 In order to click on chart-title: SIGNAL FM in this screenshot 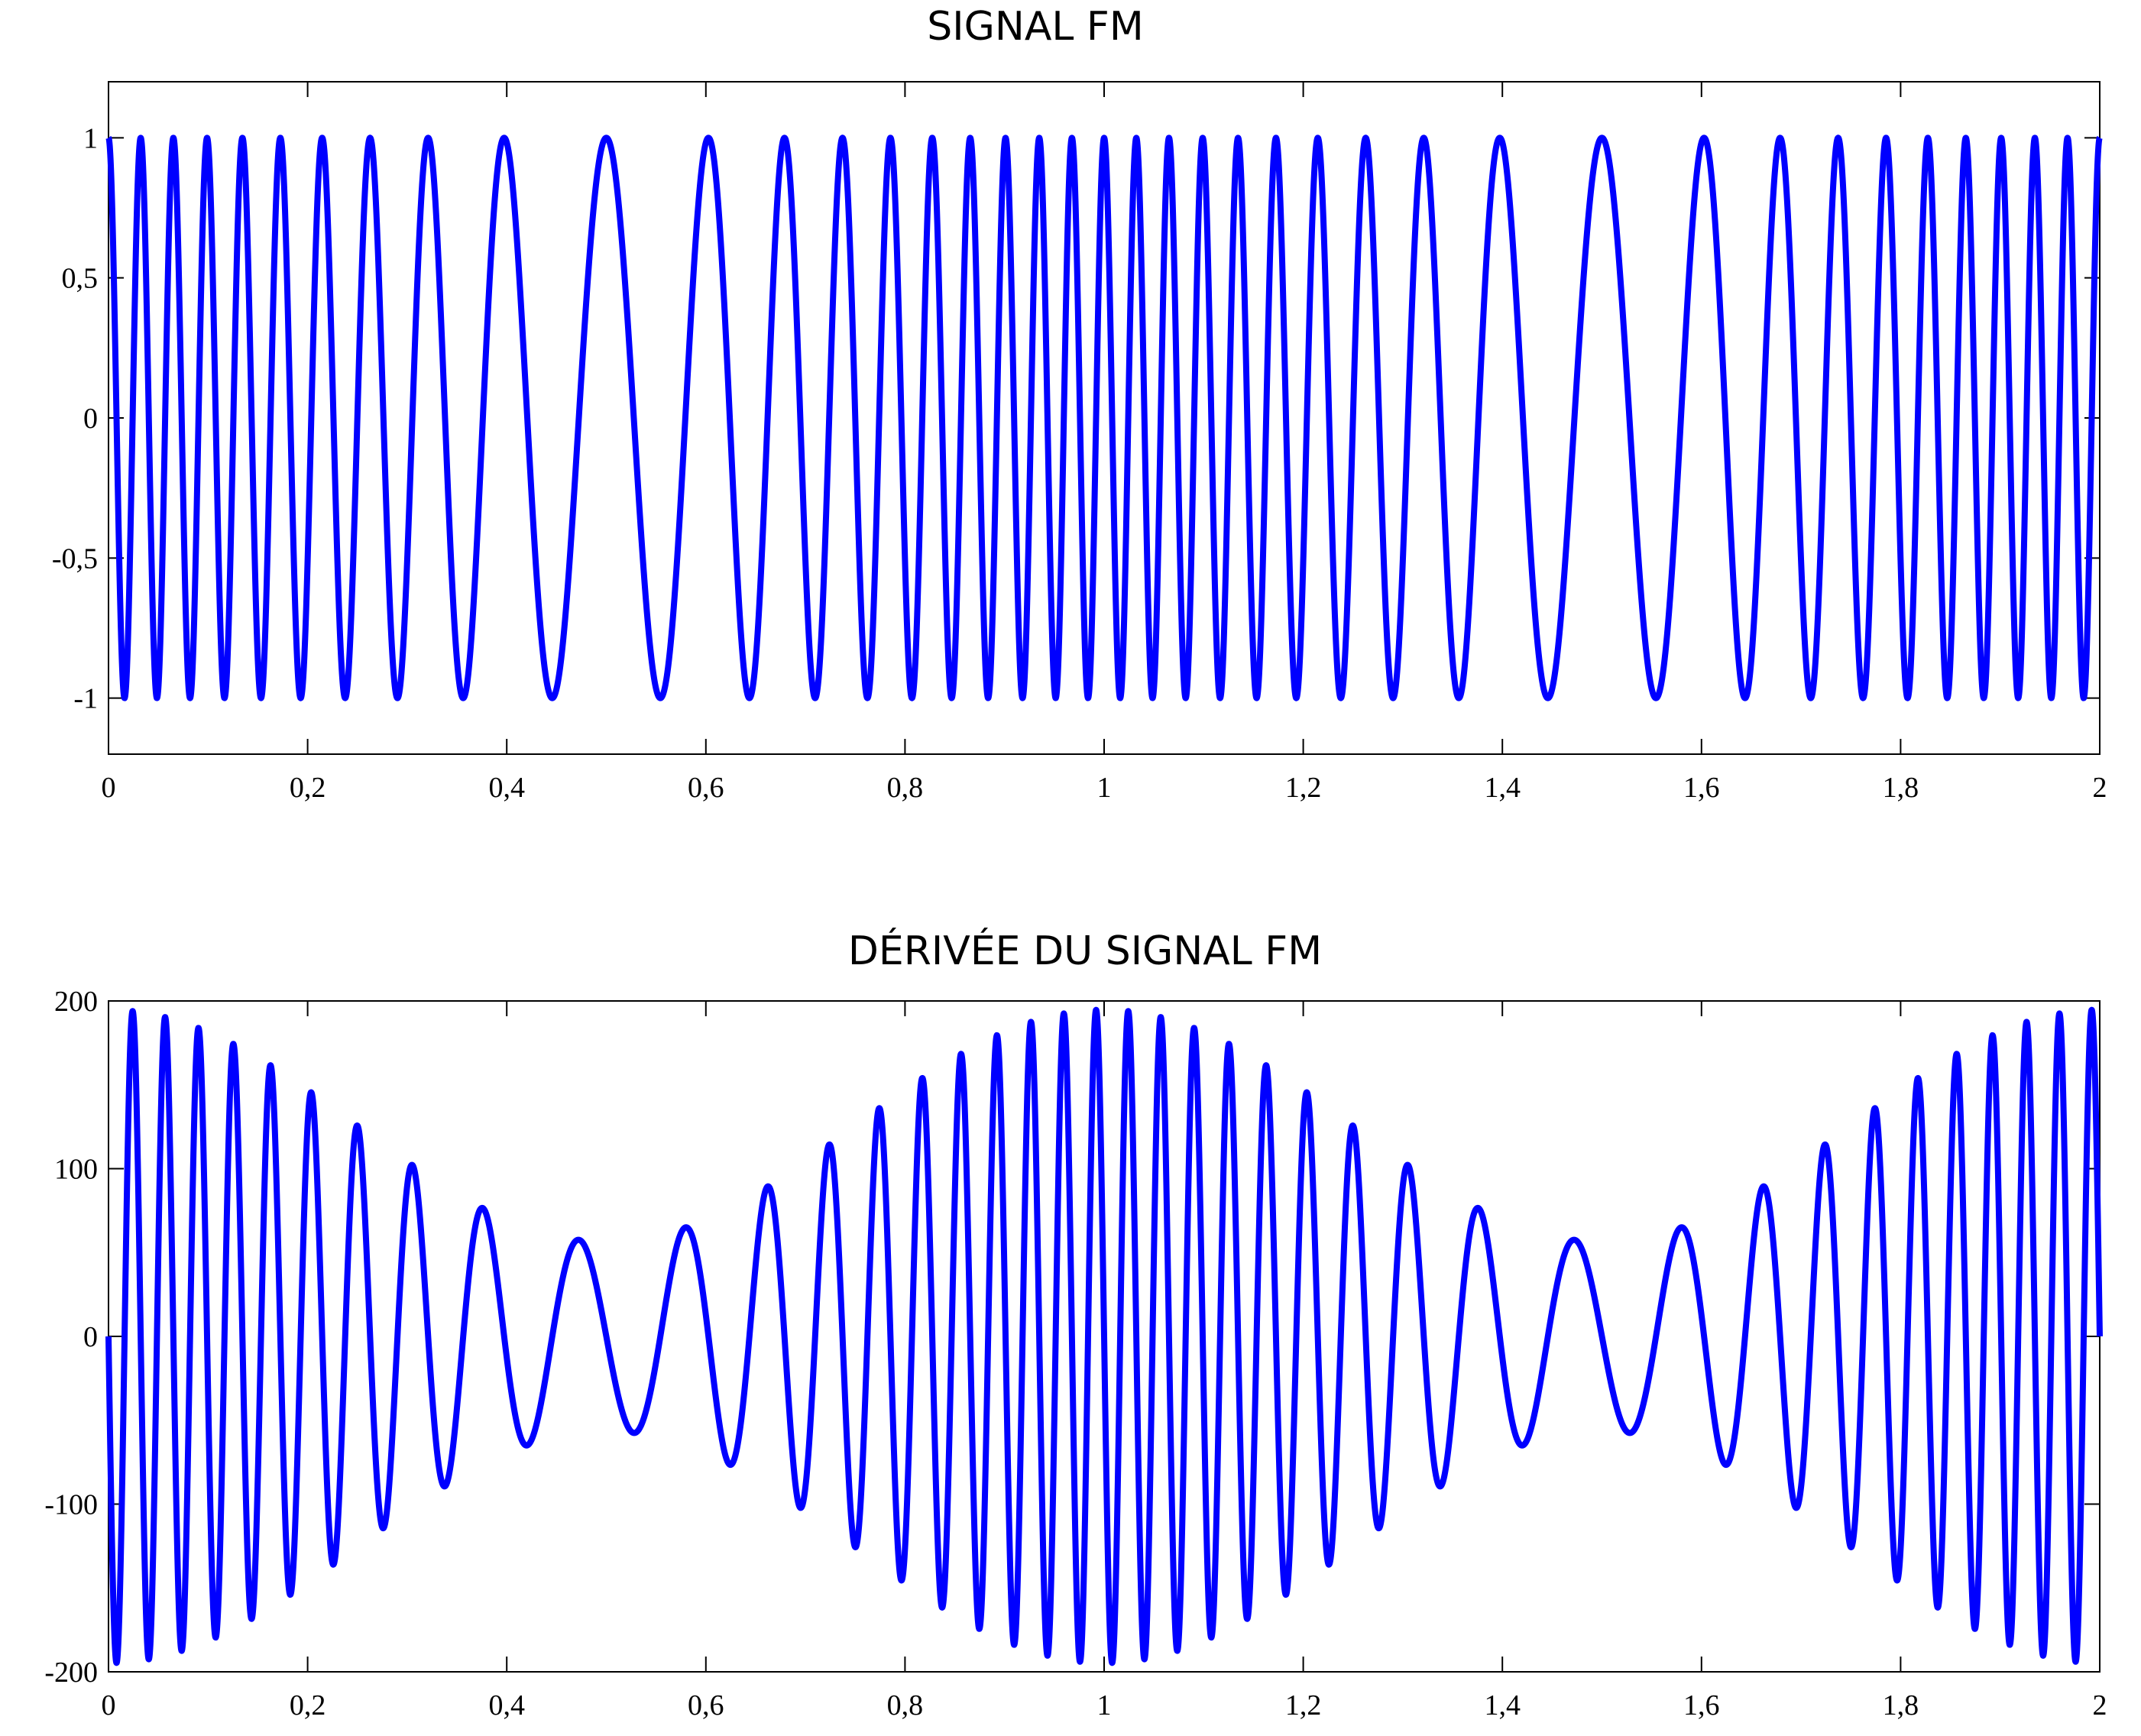, I will do `click(1035, 27)`.